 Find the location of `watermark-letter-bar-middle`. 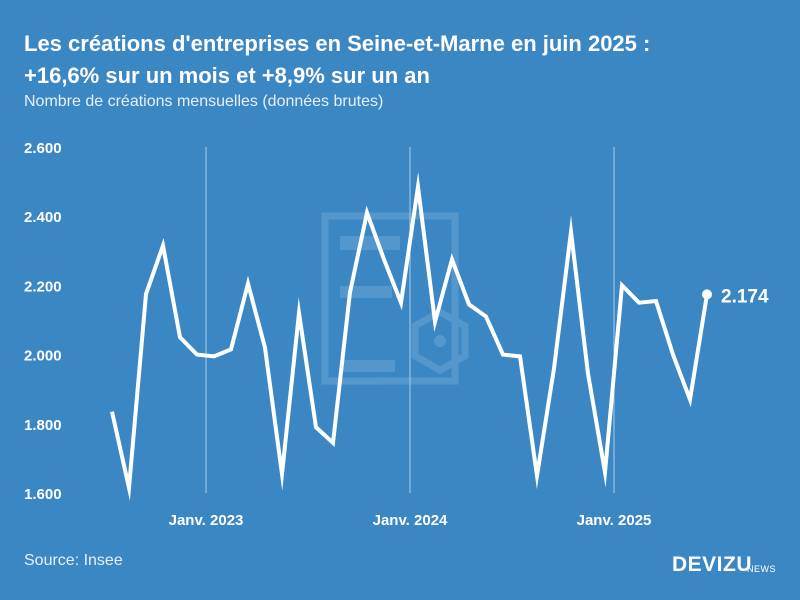

watermark-letter-bar-middle is located at coordinates (366, 292).